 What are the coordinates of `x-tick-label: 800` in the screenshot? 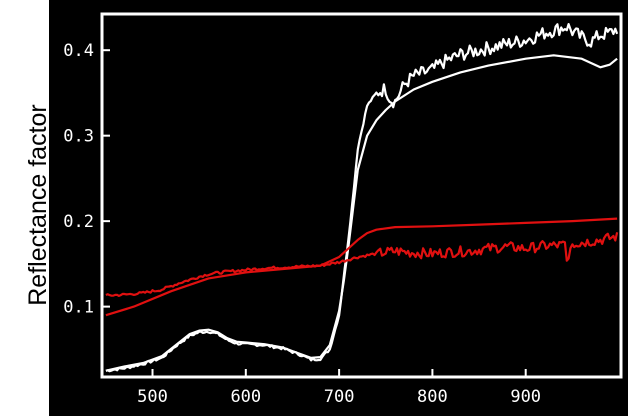 It's located at (432, 397).